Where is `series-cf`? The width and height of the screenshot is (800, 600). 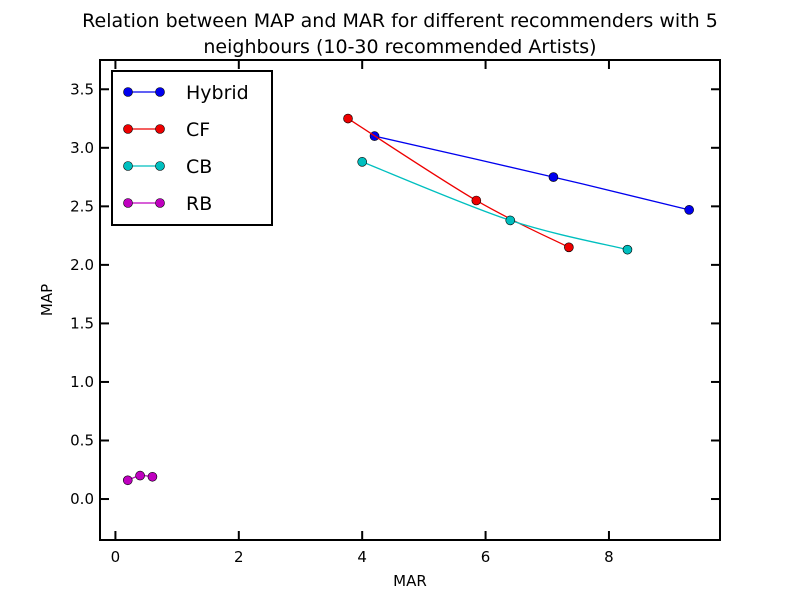 series-cf is located at coordinates (458, 183).